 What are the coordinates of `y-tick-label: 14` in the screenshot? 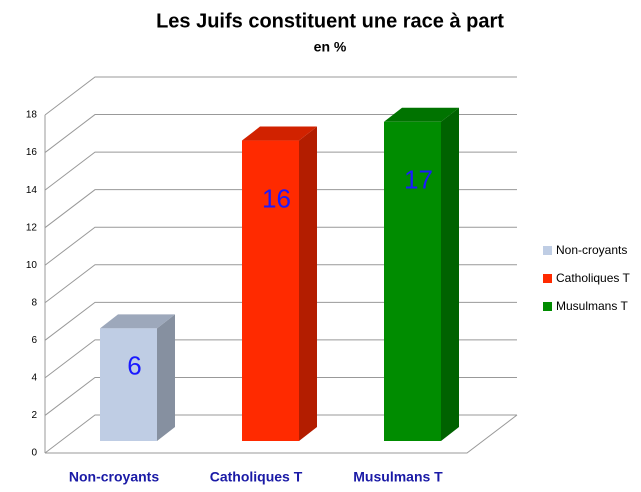 It's located at (32, 190).